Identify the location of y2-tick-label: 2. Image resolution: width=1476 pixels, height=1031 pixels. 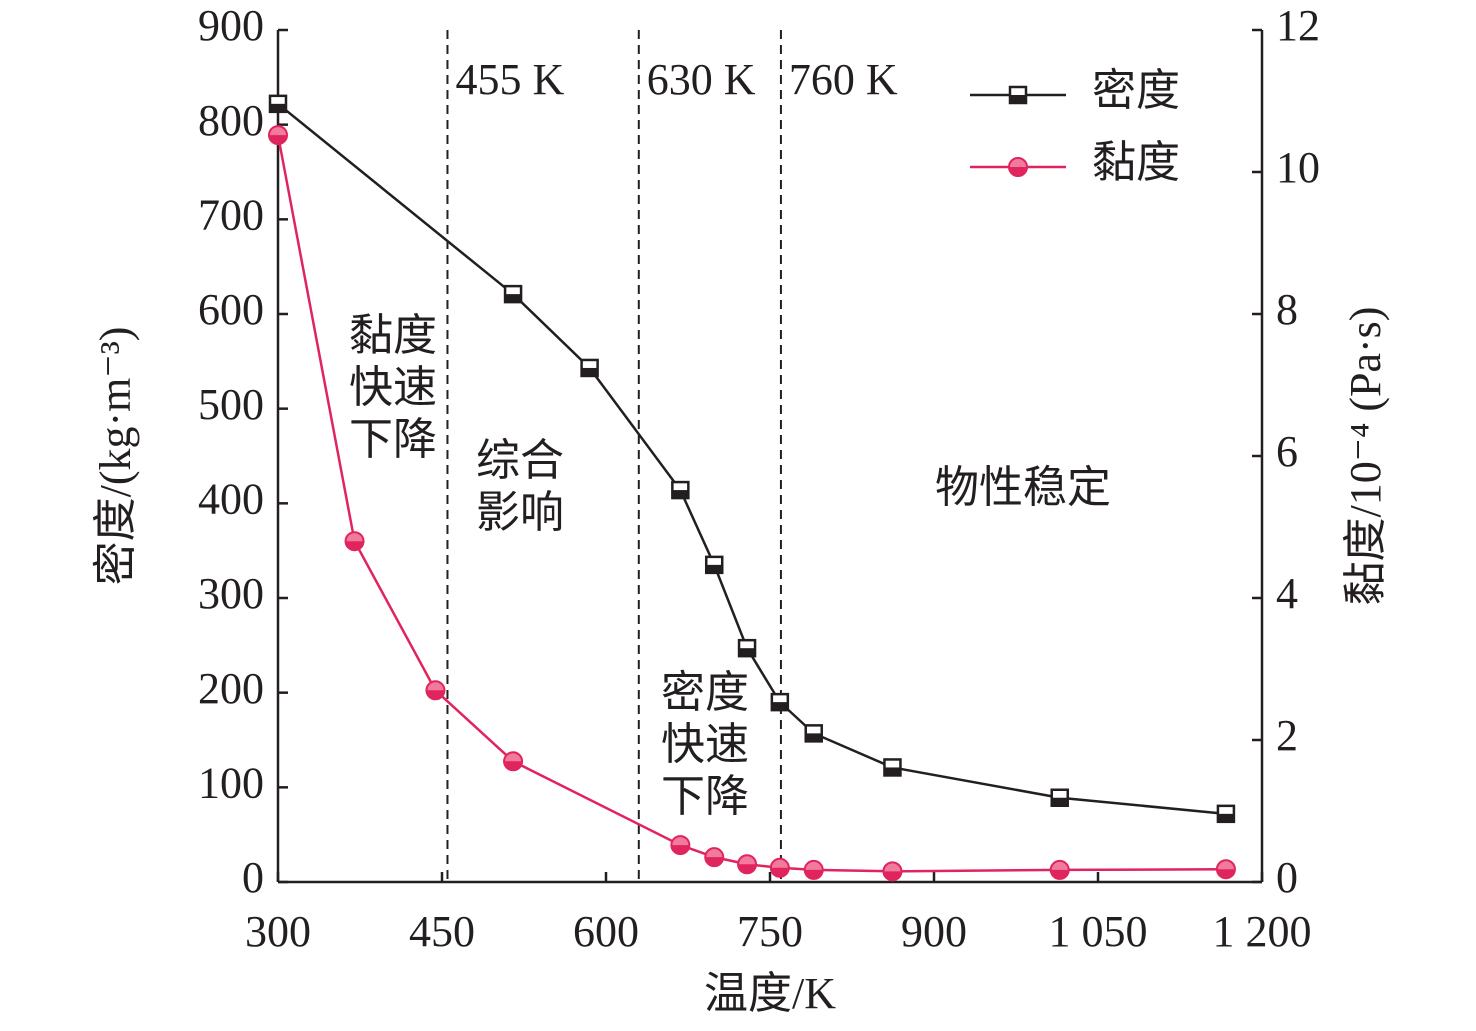
(1287, 735).